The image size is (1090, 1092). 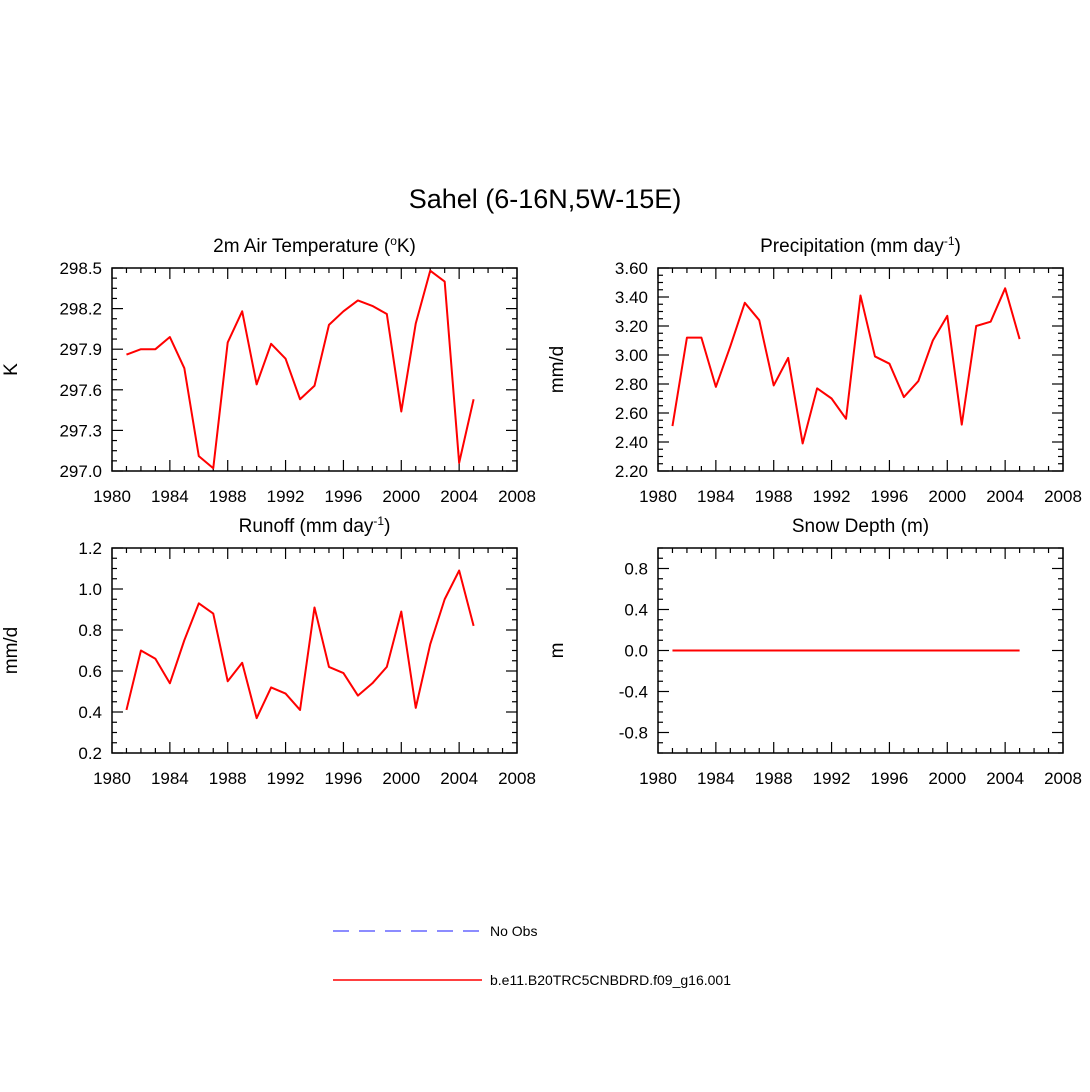 I want to click on y-tick-label: 297.6, so click(x=80, y=390).